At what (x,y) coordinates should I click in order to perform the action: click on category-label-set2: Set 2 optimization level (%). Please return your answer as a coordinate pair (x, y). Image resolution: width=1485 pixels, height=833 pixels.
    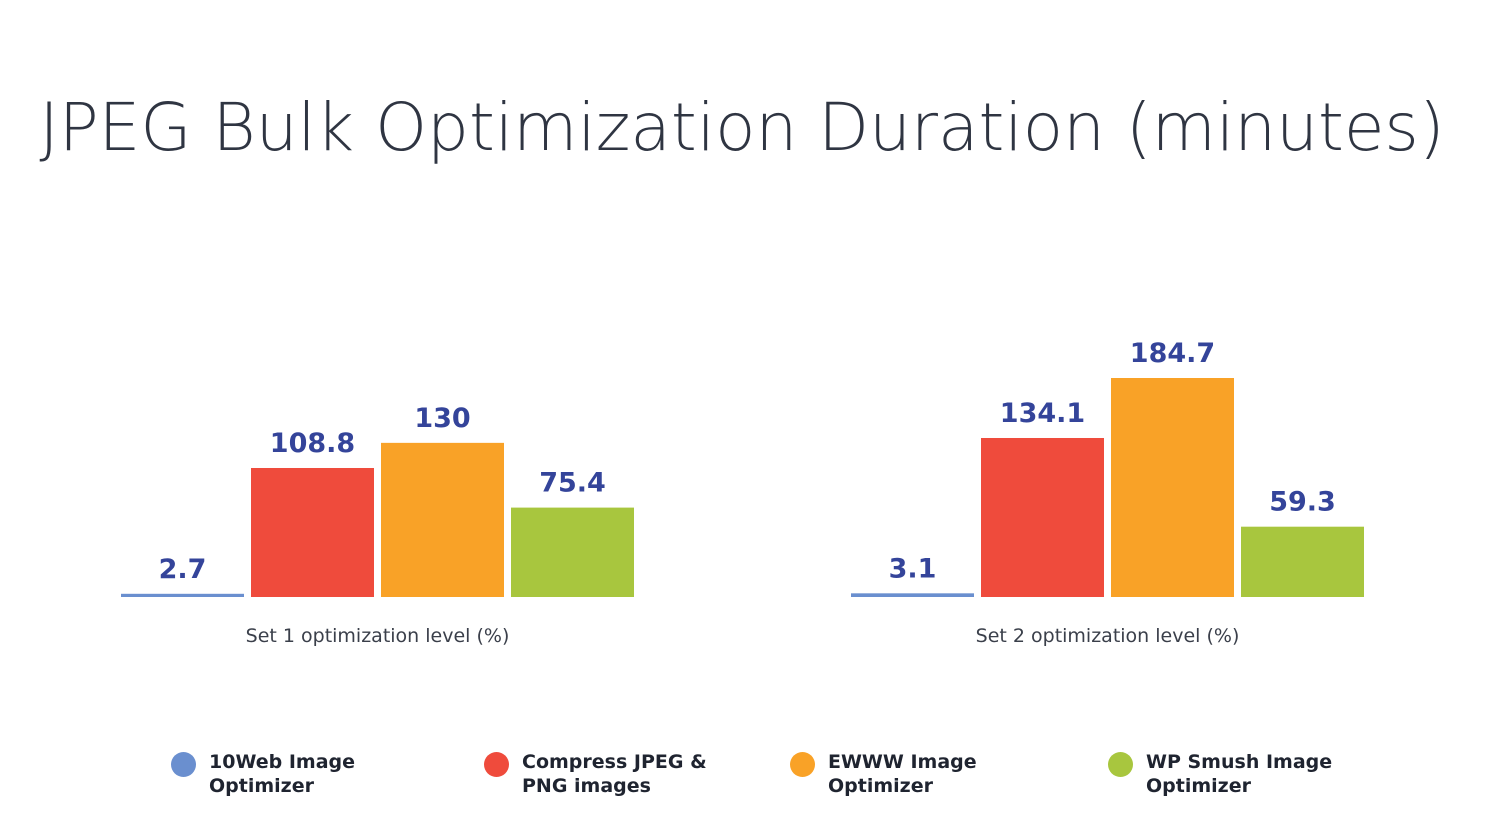
    Looking at the image, I should click on (1108, 636).